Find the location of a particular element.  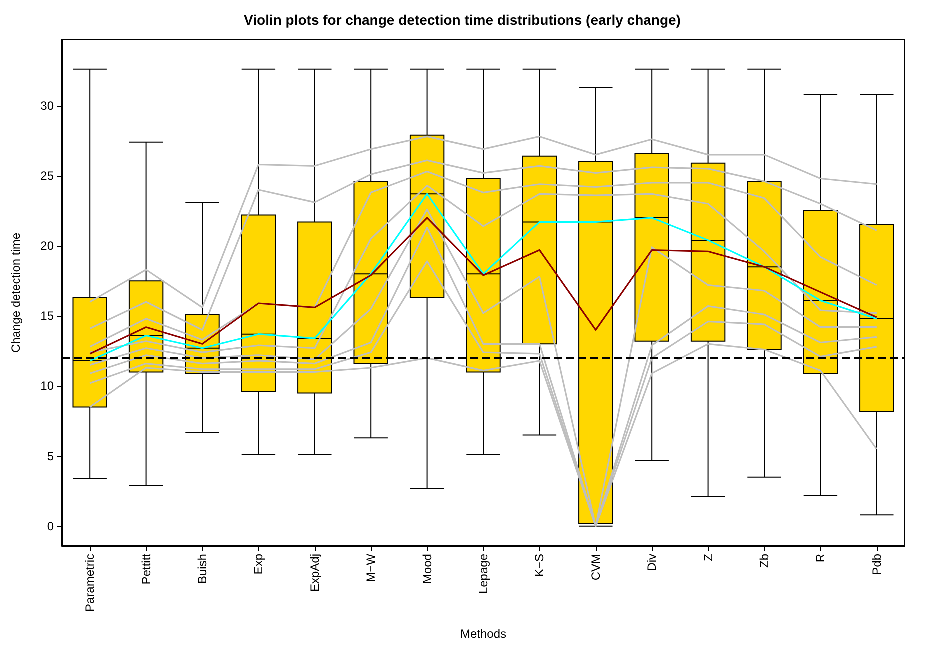

y-tick-label: 5 is located at coordinates (50, 456).